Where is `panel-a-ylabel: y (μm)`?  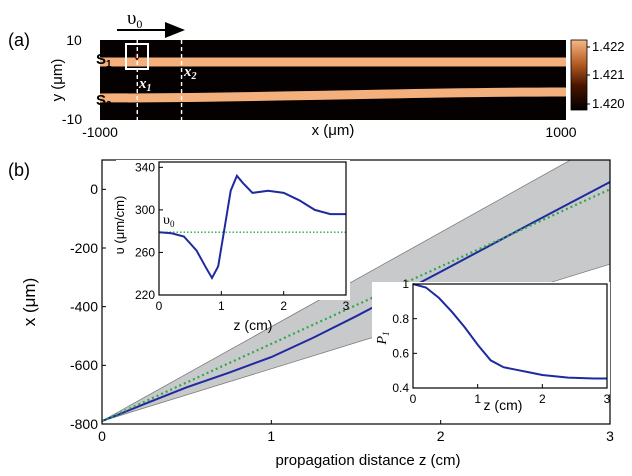 panel-a-ylabel: y (μm) is located at coordinates (57, 80).